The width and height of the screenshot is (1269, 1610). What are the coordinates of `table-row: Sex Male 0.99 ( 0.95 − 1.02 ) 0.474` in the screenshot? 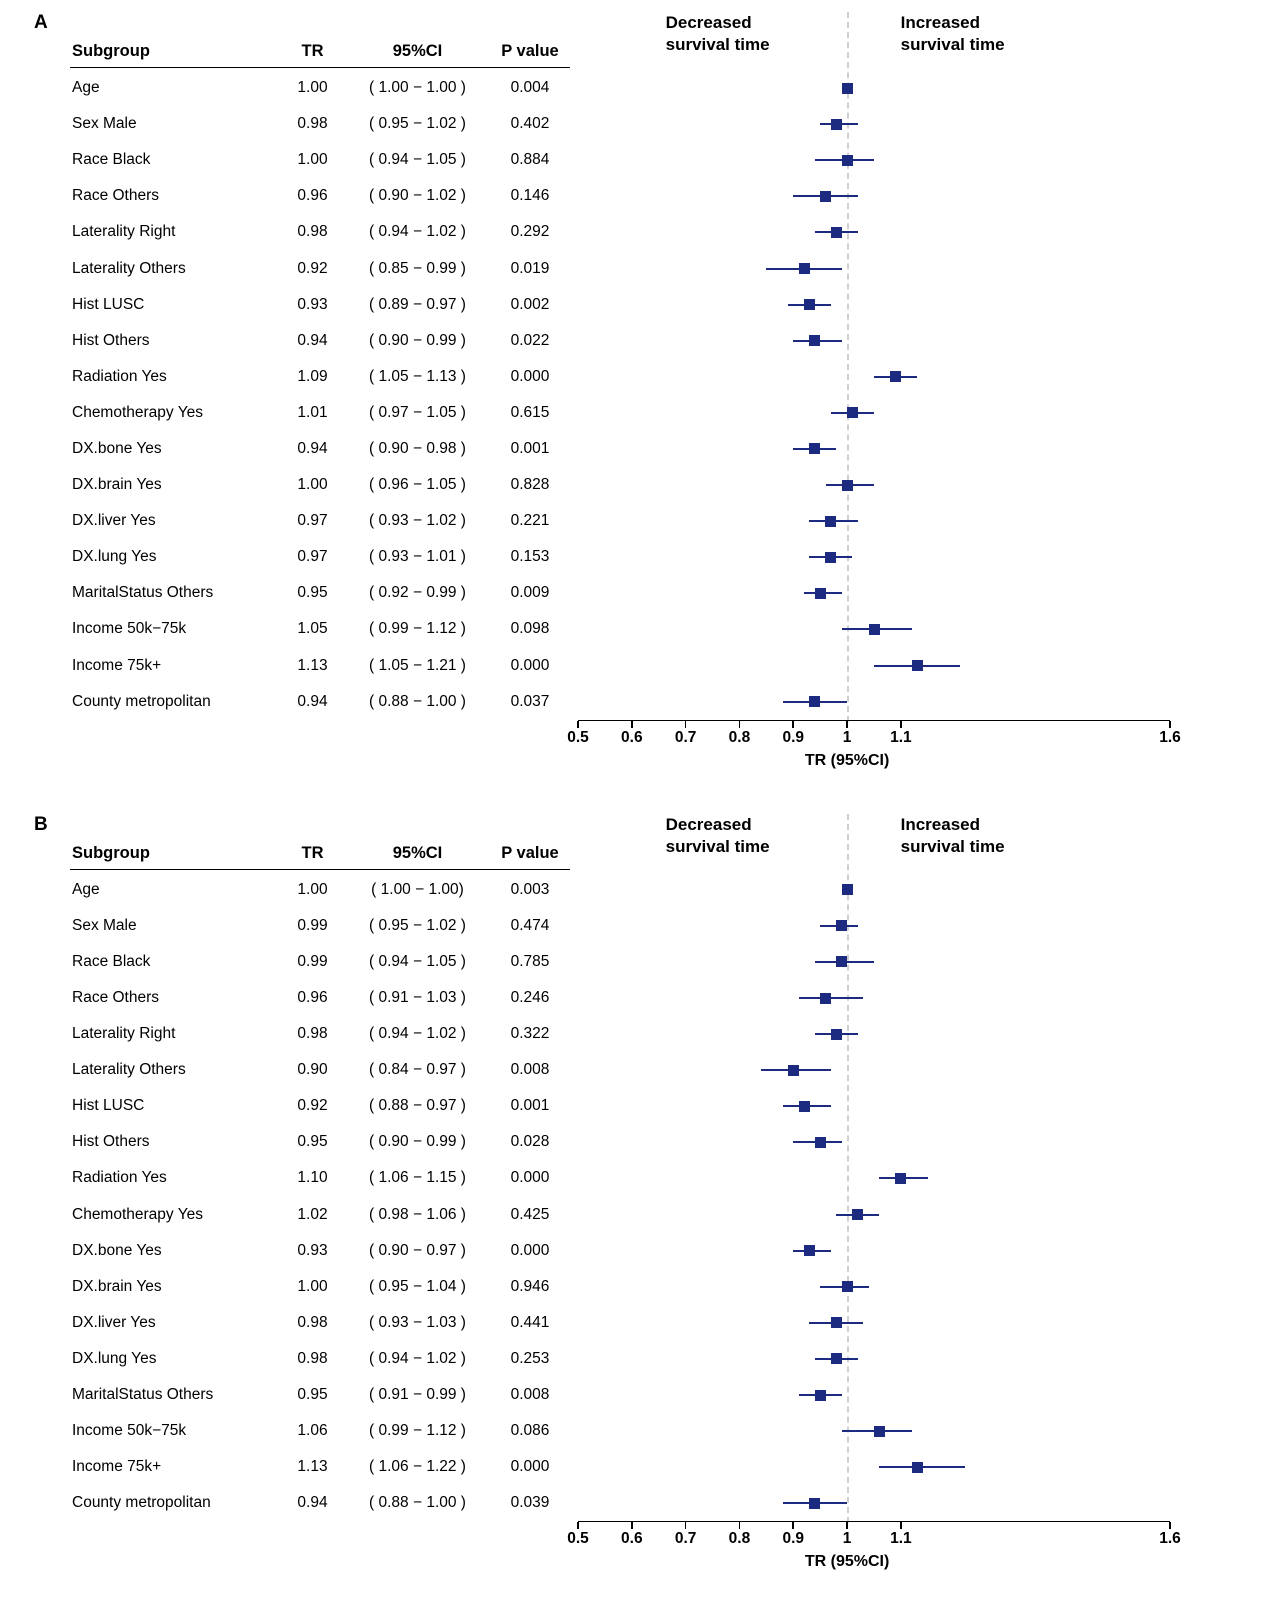 It's located at (320, 926).